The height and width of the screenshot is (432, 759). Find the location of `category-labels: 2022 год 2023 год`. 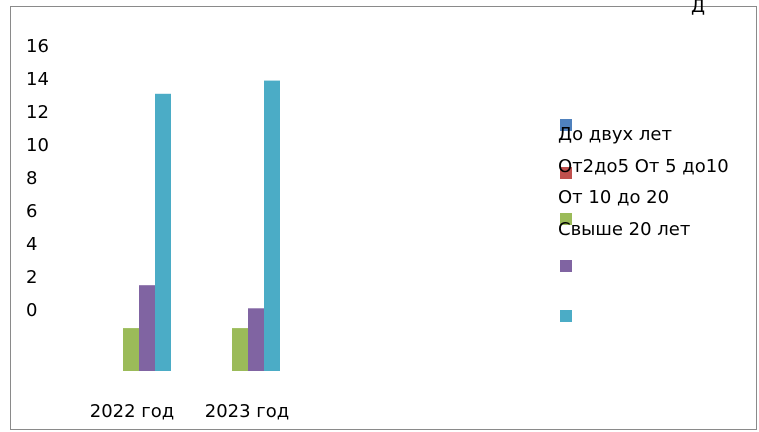

category-labels: 2022 год 2023 год is located at coordinates (189, 411).